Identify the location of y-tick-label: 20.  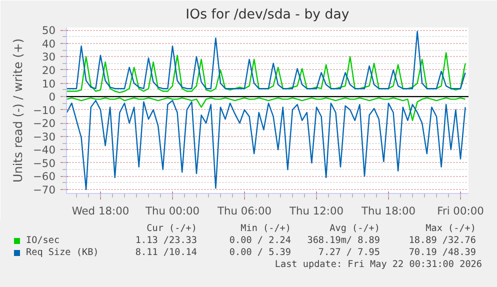
(49, 70).